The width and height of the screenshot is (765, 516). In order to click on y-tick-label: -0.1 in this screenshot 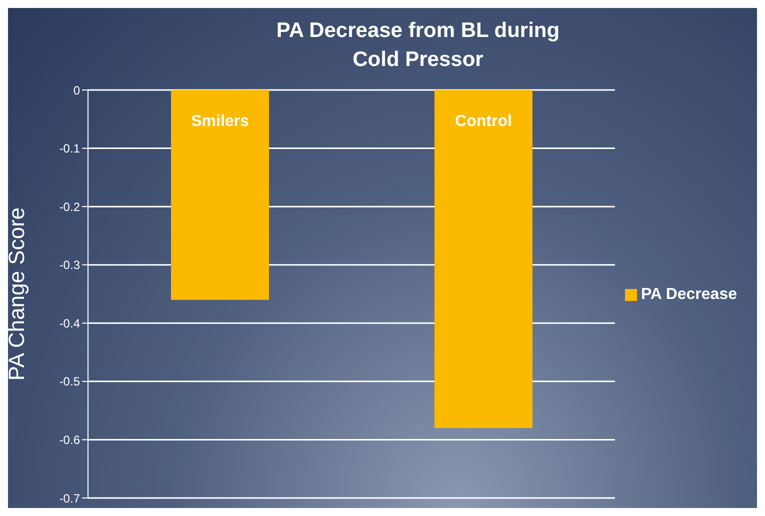, I will do `click(69, 149)`.